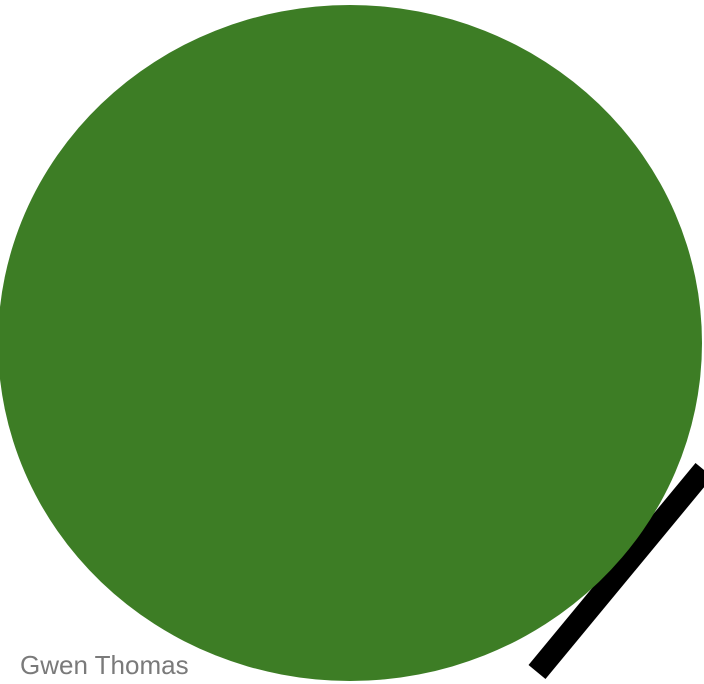  What do you see at coordinates (104, 665) in the screenshot?
I see `artist-credit: Gwen Thomas` at bounding box center [104, 665].